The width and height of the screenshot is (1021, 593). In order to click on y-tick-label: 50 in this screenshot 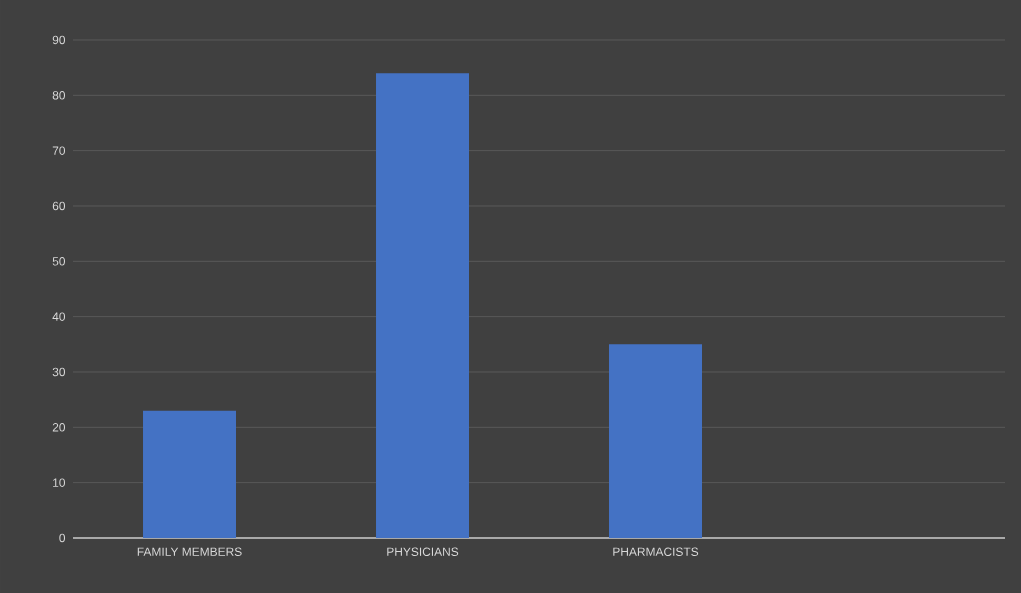, I will do `click(59, 261)`.